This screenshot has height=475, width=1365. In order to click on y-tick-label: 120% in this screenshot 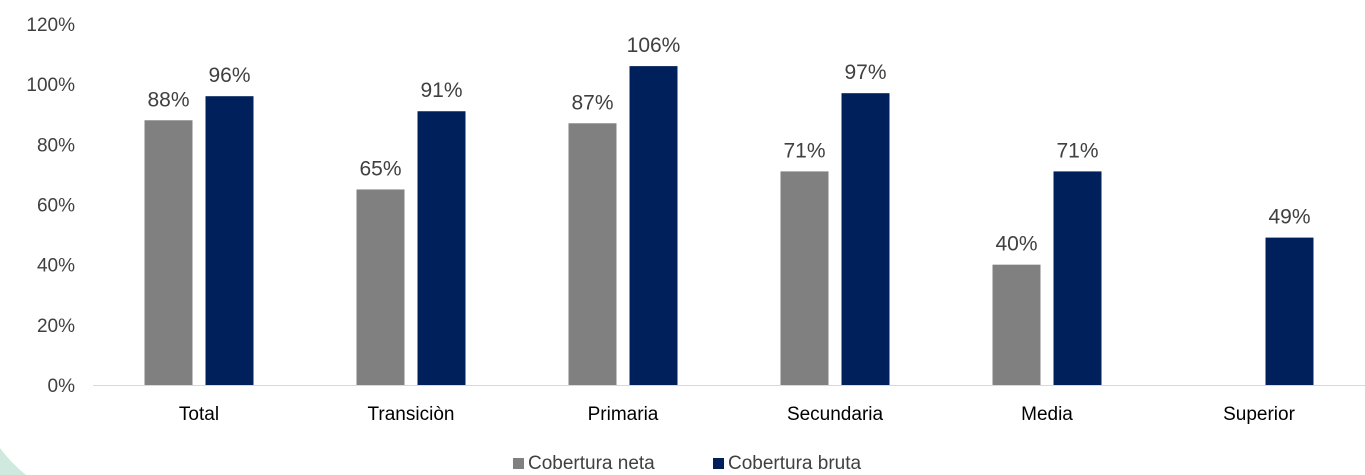, I will do `click(50, 25)`.